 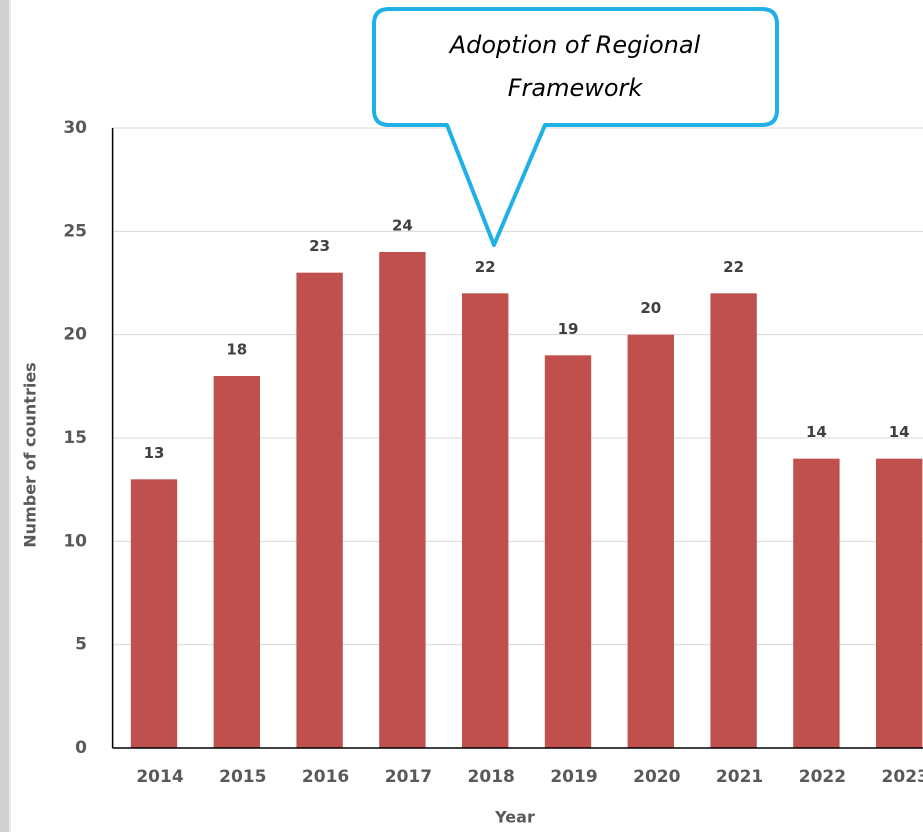 I want to click on data-label: 24, so click(x=402, y=226).